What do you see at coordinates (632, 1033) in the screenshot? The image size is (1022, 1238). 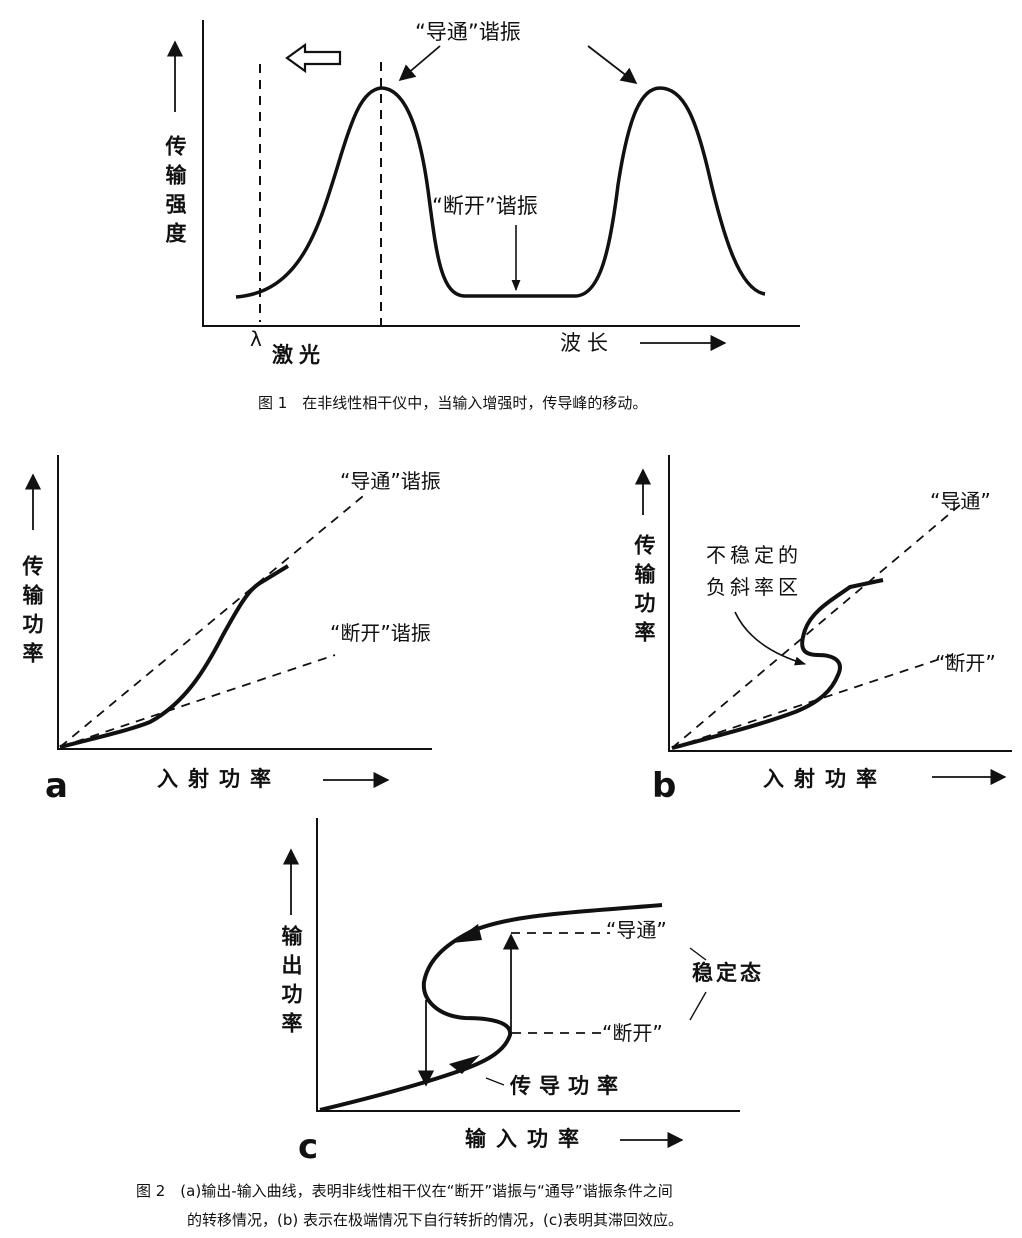 I see `fig2c-off-label: “断开”` at bounding box center [632, 1033].